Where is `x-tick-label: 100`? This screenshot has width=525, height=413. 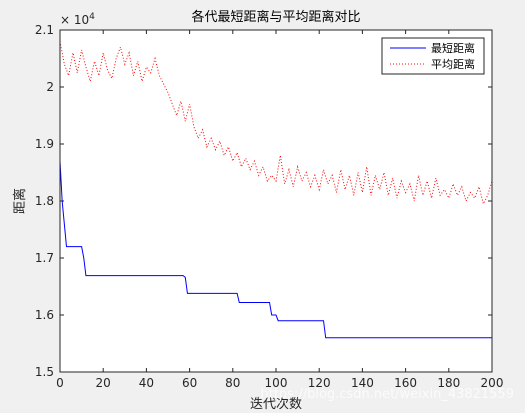
x-tick-label: 100 is located at coordinates (276, 383).